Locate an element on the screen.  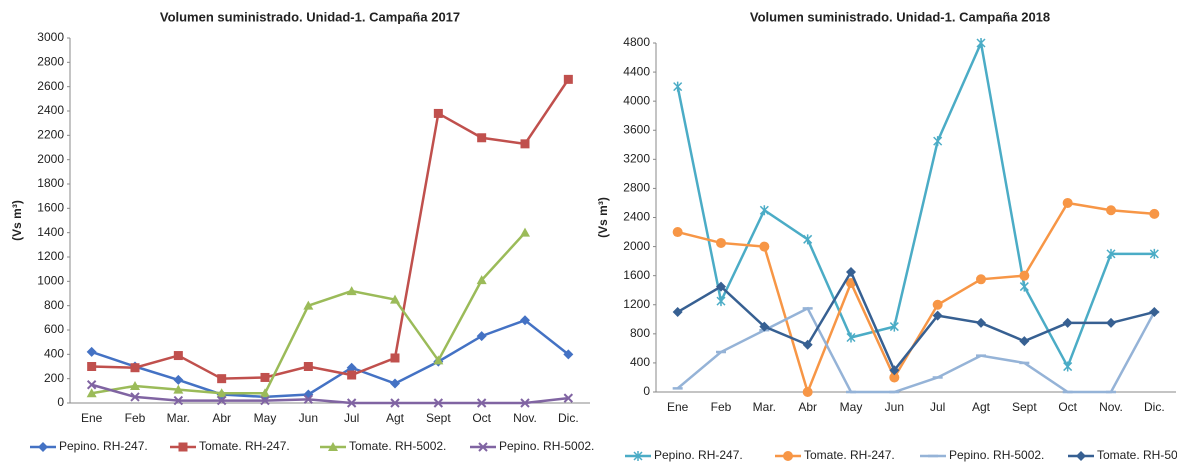
y-tick-label: 800 is located at coordinates (640, 333).